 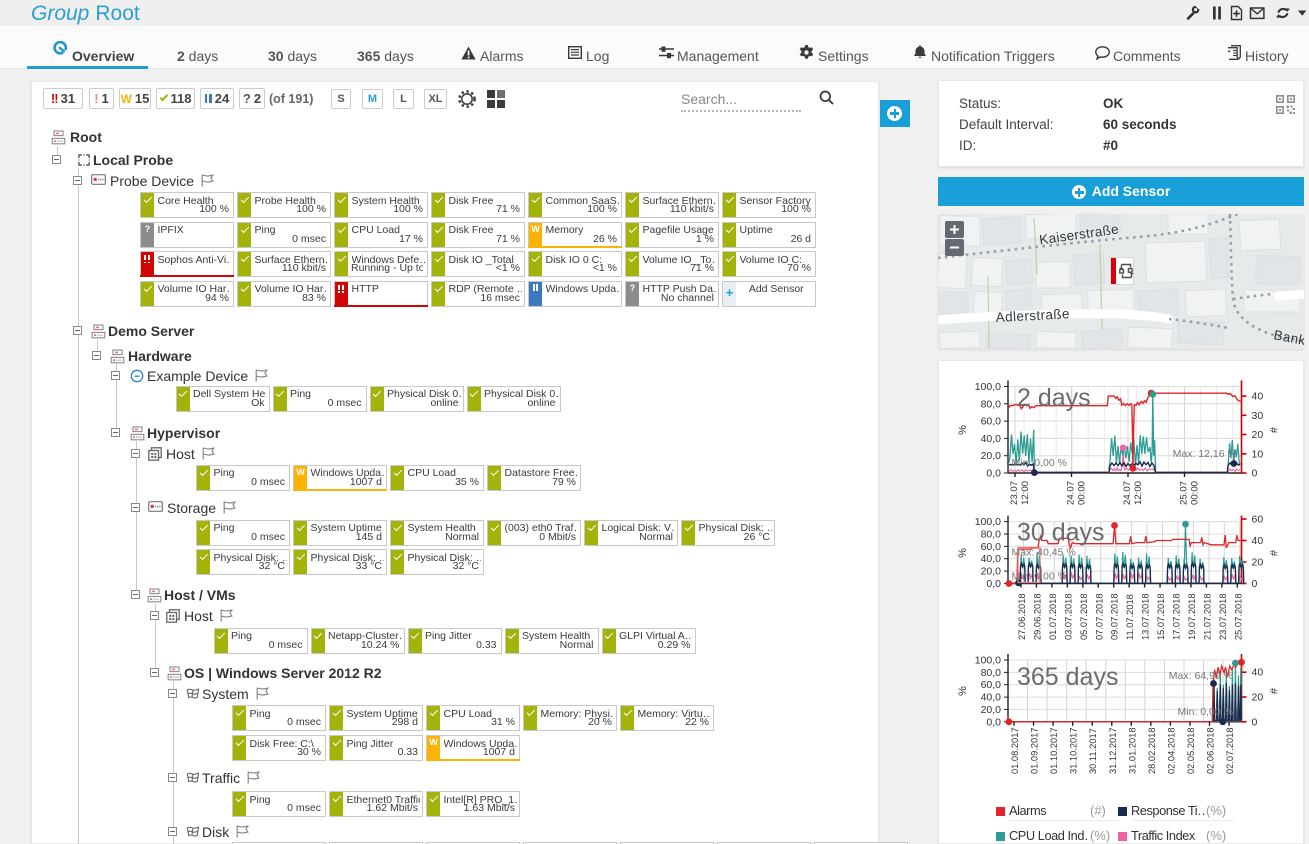 I want to click on svg-text: 27.06.2018, so click(x=1022, y=616).